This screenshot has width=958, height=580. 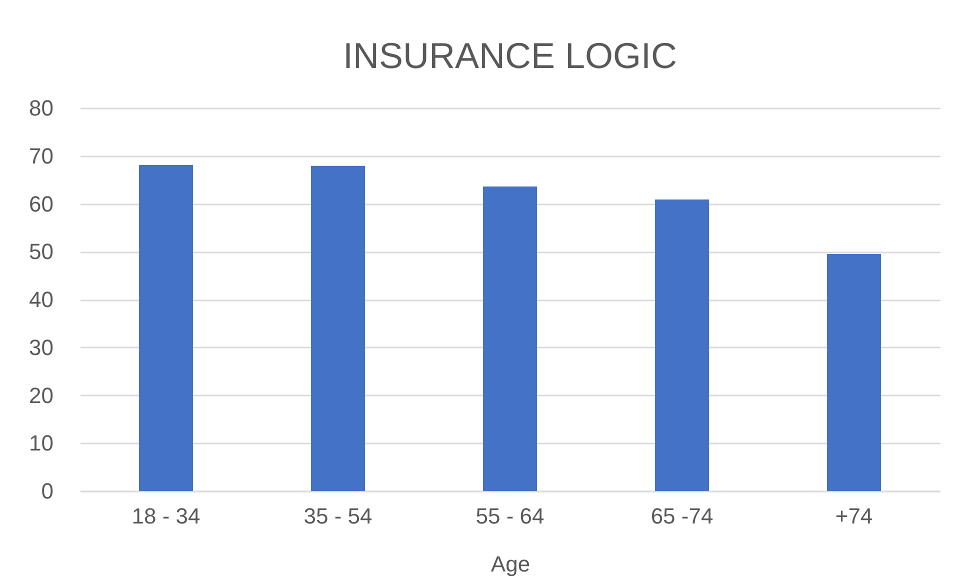 What do you see at coordinates (682, 516) in the screenshot?
I see `x-tick-label: 65 -74` at bounding box center [682, 516].